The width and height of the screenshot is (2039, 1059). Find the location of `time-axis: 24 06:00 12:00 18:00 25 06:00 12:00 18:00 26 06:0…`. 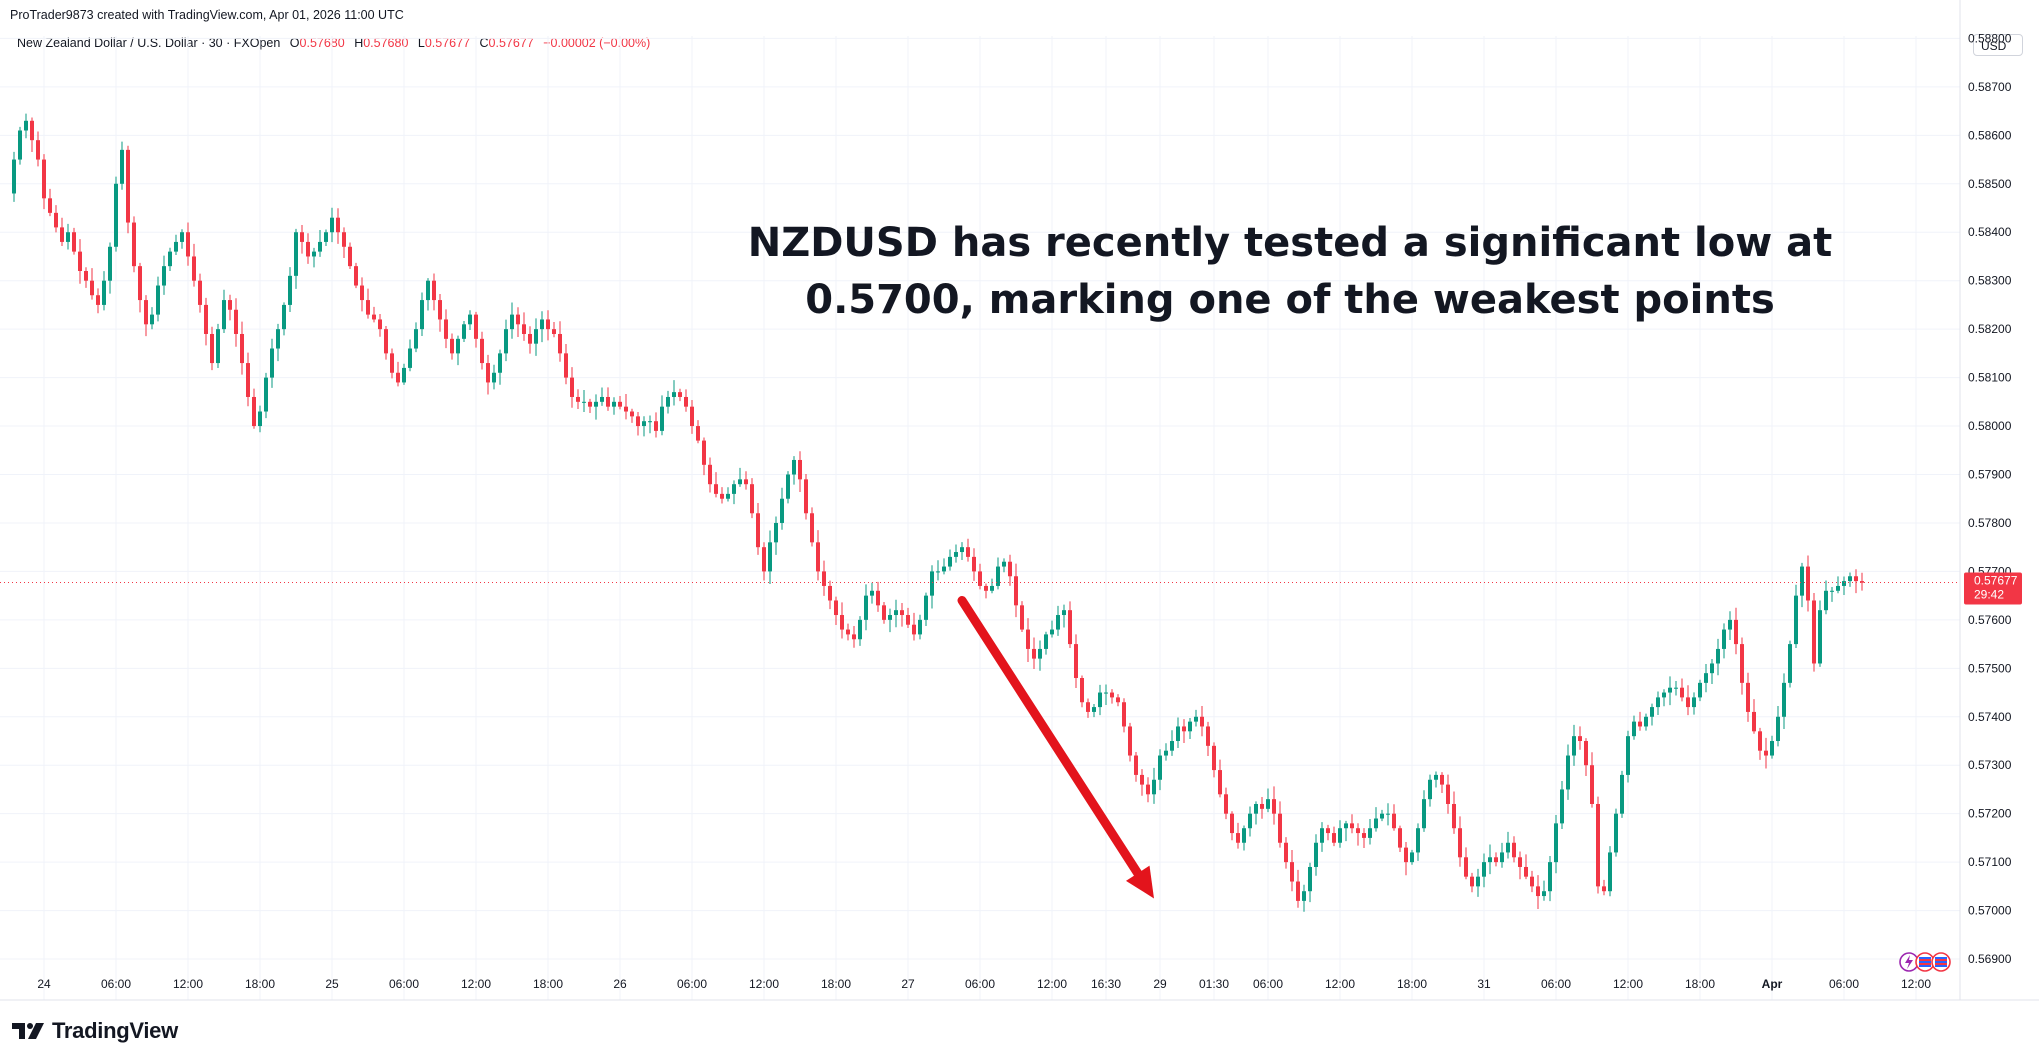

time-axis: 24 06:00 12:00 18:00 25 06:00 12:00 18:00 26 06:0… is located at coordinates (984, 984).